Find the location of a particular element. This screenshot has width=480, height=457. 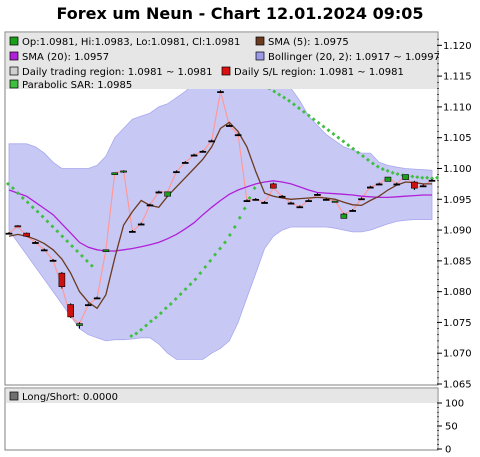

y-tick-label: 1.065 is located at coordinates (457, 385).